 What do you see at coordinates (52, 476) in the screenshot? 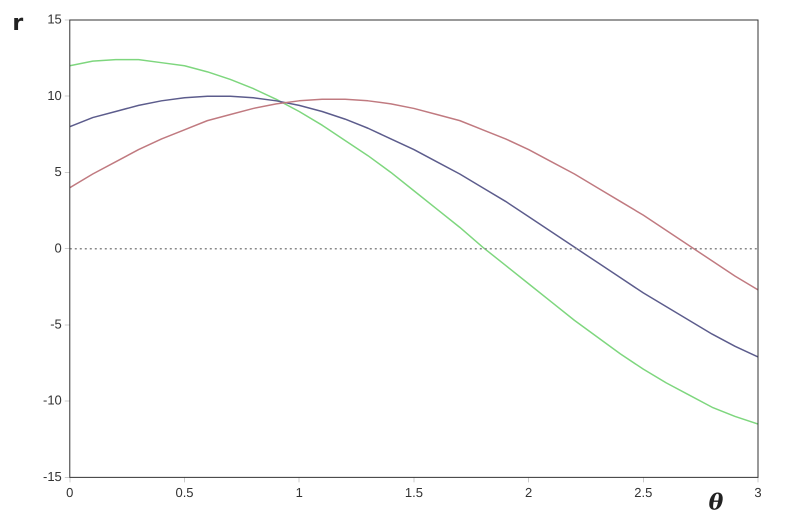
I see `y-tick-label: -15` at bounding box center [52, 476].